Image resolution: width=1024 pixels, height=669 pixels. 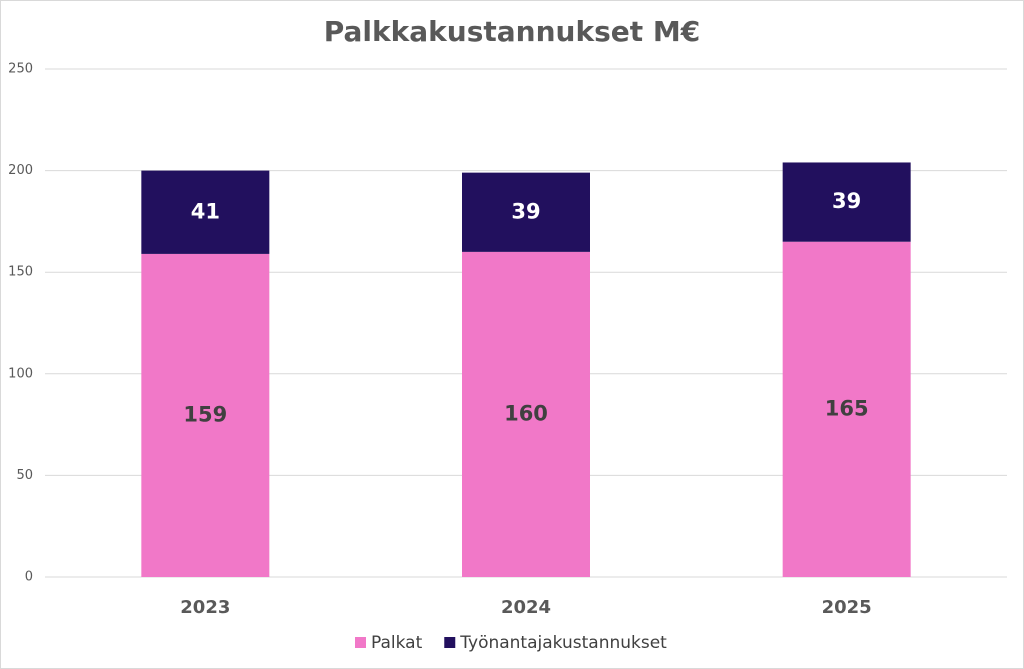 What do you see at coordinates (20, 272) in the screenshot?
I see `y-tick-label: 150` at bounding box center [20, 272].